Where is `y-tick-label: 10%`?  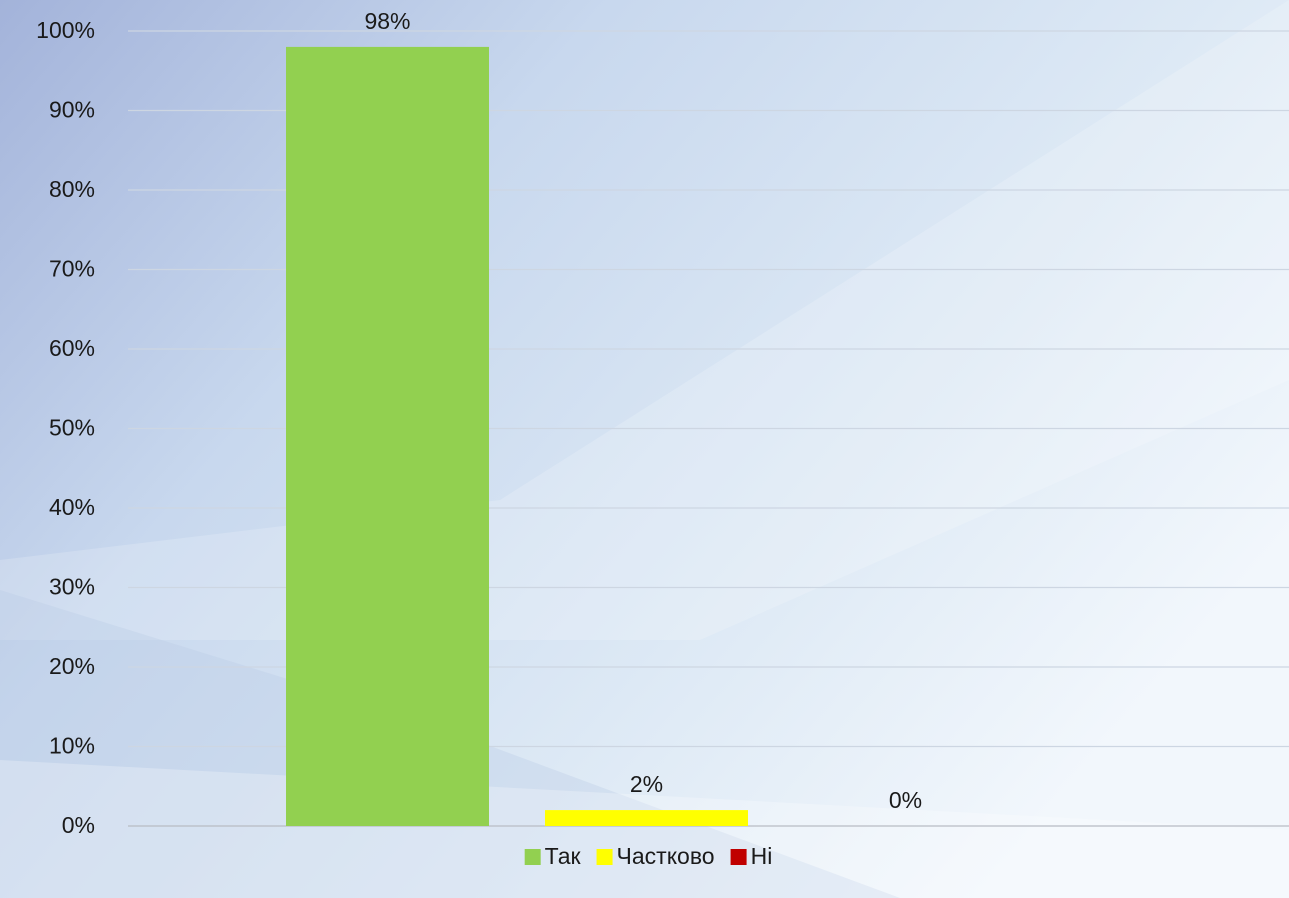 y-tick-label: 10% is located at coordinates (72, 746).